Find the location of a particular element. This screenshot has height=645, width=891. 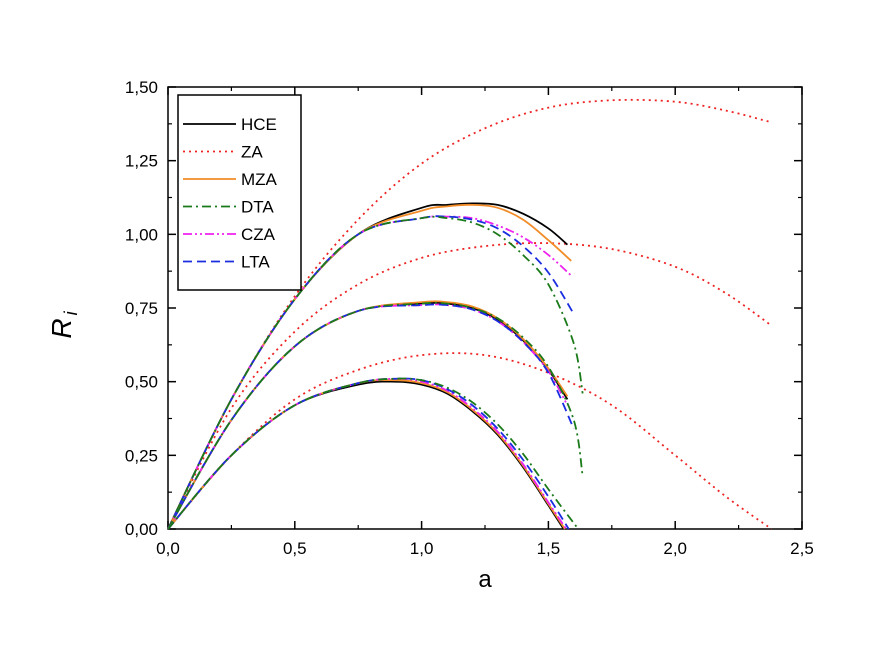

y-axis-label: R is located at coordinates (61, 328).